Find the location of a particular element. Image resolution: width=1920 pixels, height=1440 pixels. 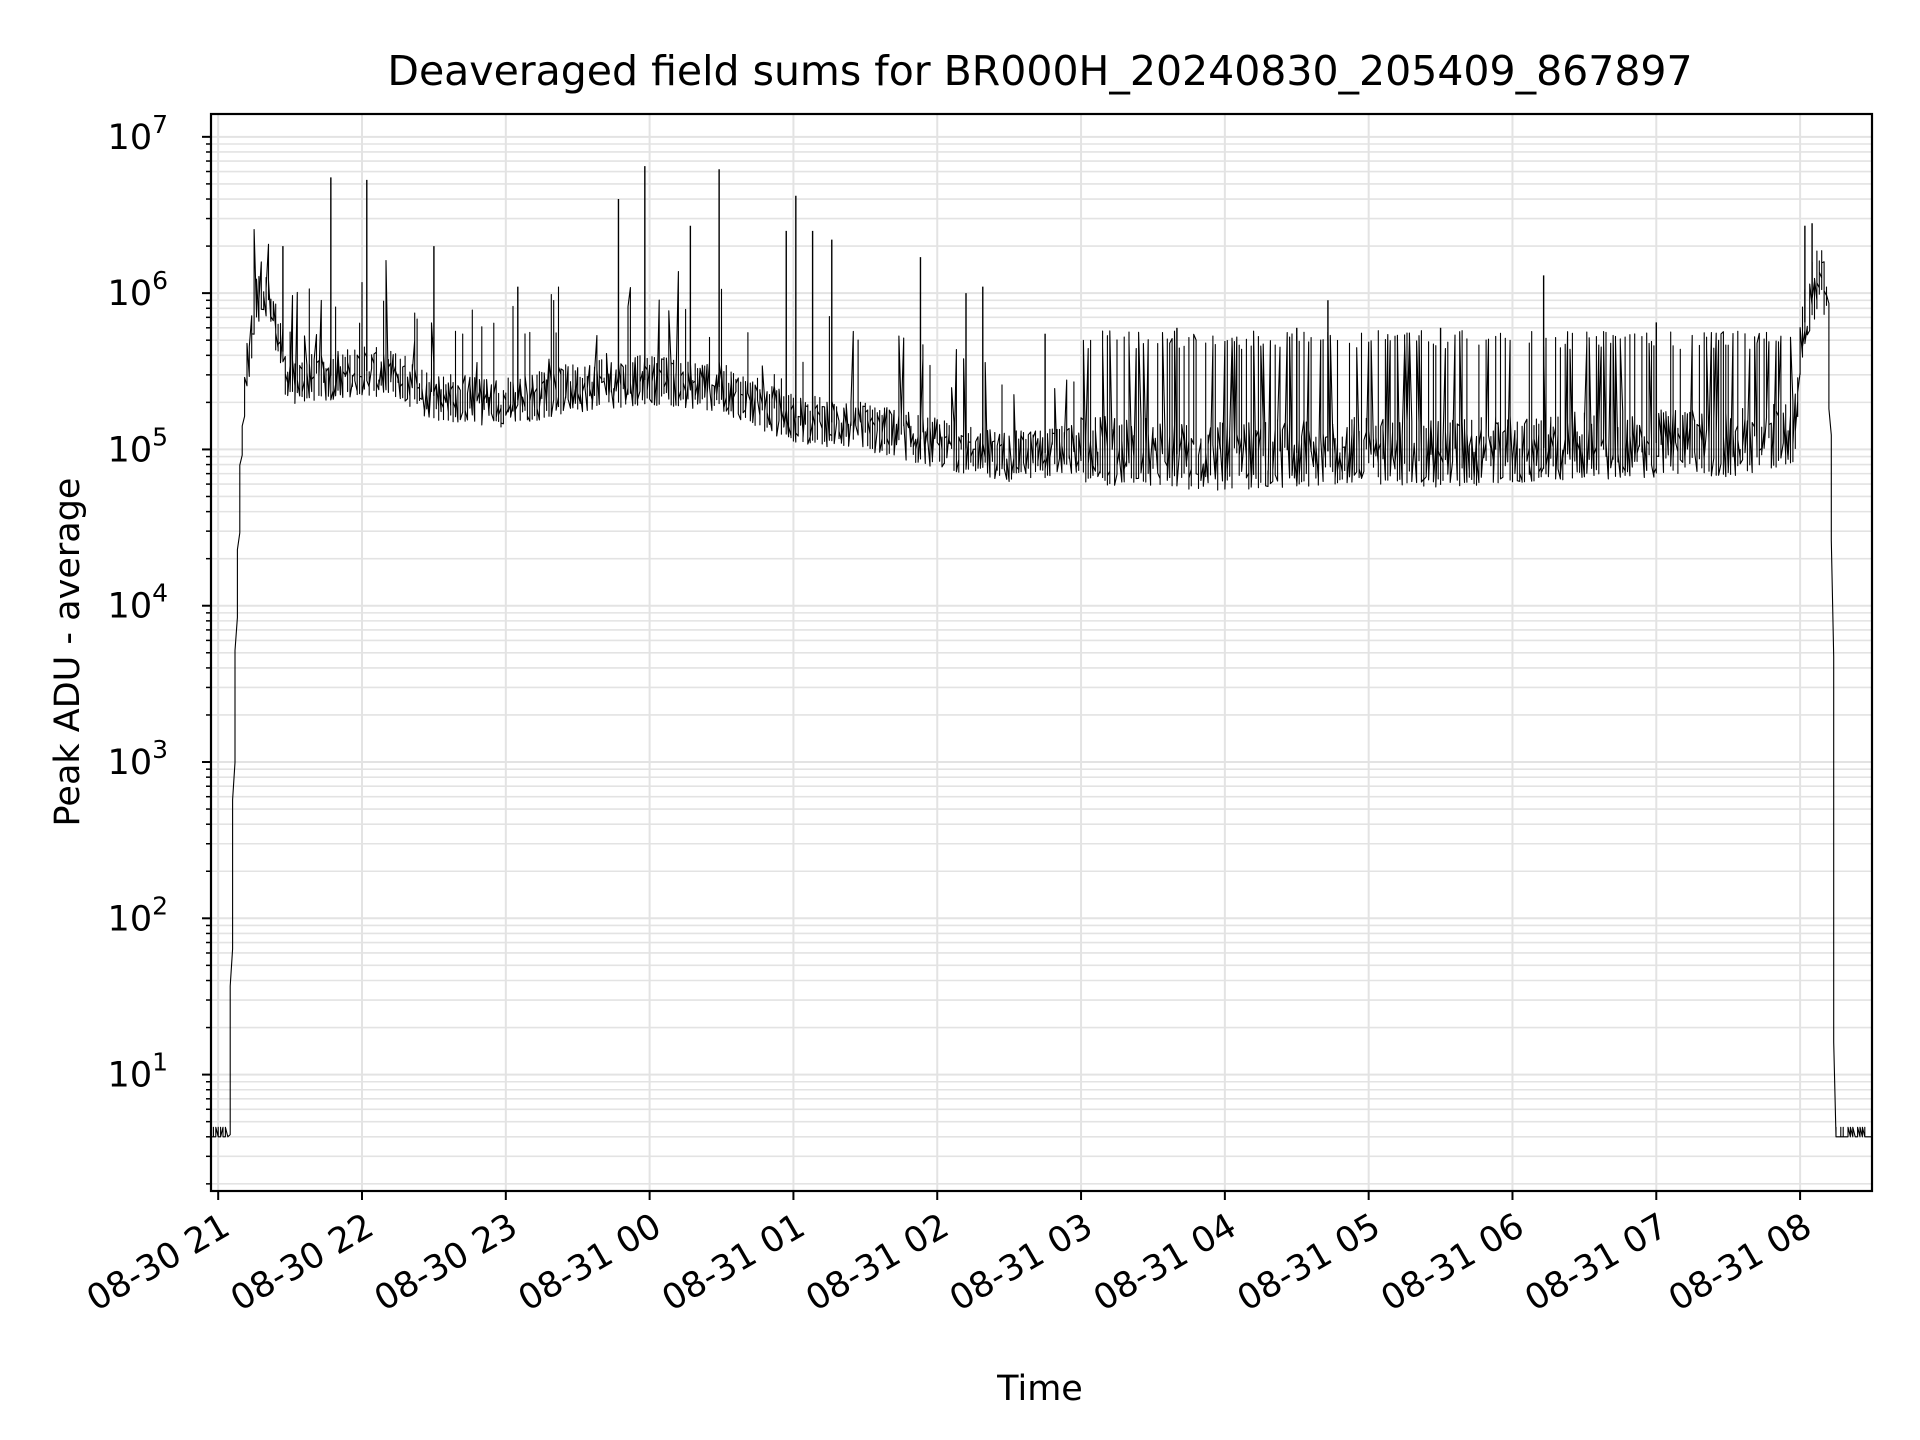

y-tick-label: 10⁶ is located at coordinates (138, 290).